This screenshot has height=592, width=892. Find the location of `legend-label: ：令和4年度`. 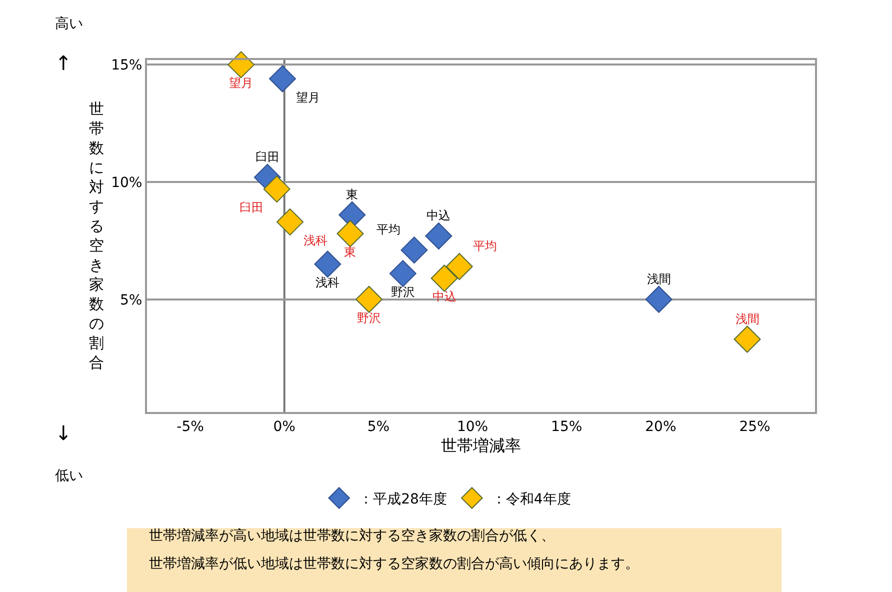

legend-label: ：令和4年度 is located at coordinates (531, 499).